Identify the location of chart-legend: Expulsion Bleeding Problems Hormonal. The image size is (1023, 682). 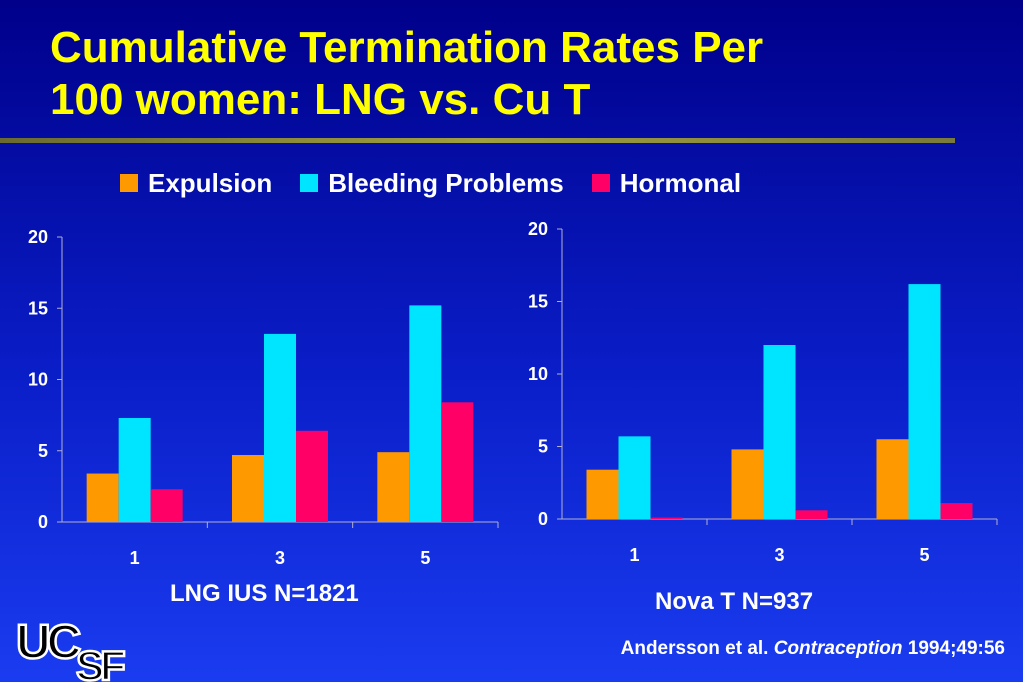
(444, 183).